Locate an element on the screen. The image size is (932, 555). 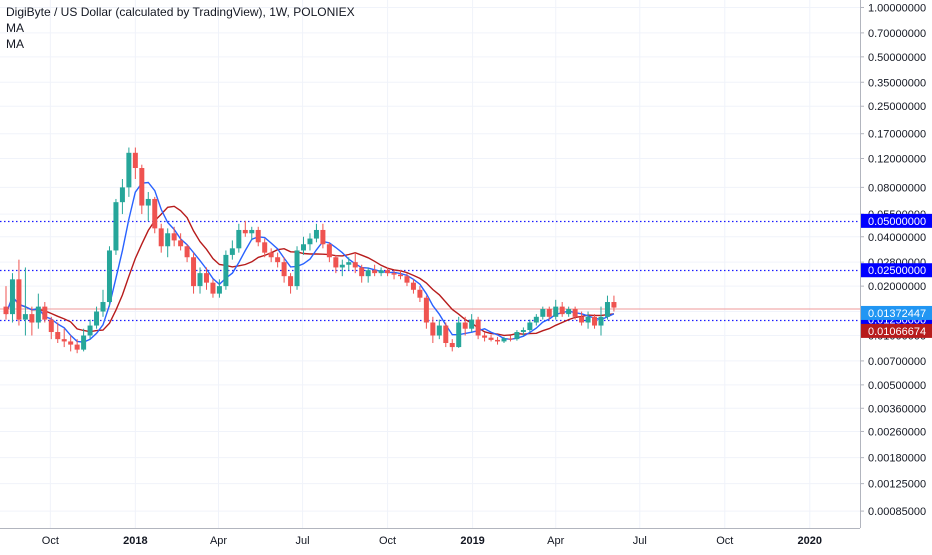
level-price-label: 0.02500000 is located at coordinates (897, 271).